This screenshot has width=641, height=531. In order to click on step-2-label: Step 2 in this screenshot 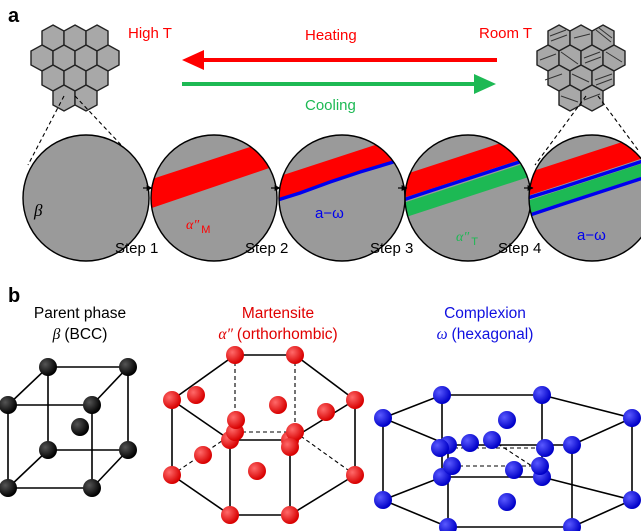, I will do `click(266, 248)`.